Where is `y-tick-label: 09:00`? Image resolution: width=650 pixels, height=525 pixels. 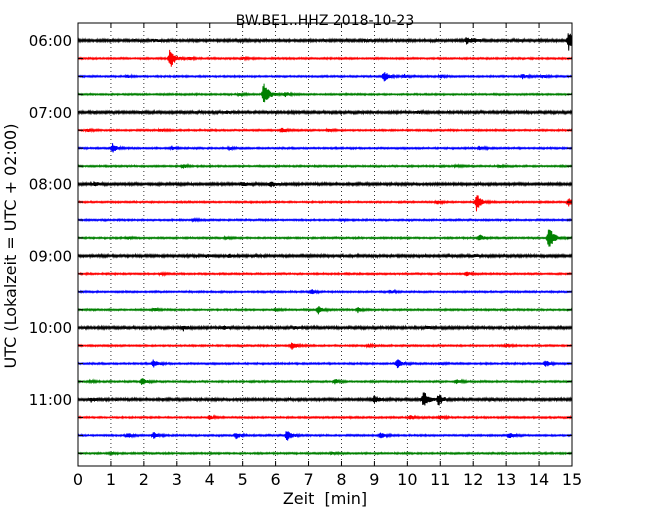
y-tick-label: 09:00 is located at coordinates (50, 256).